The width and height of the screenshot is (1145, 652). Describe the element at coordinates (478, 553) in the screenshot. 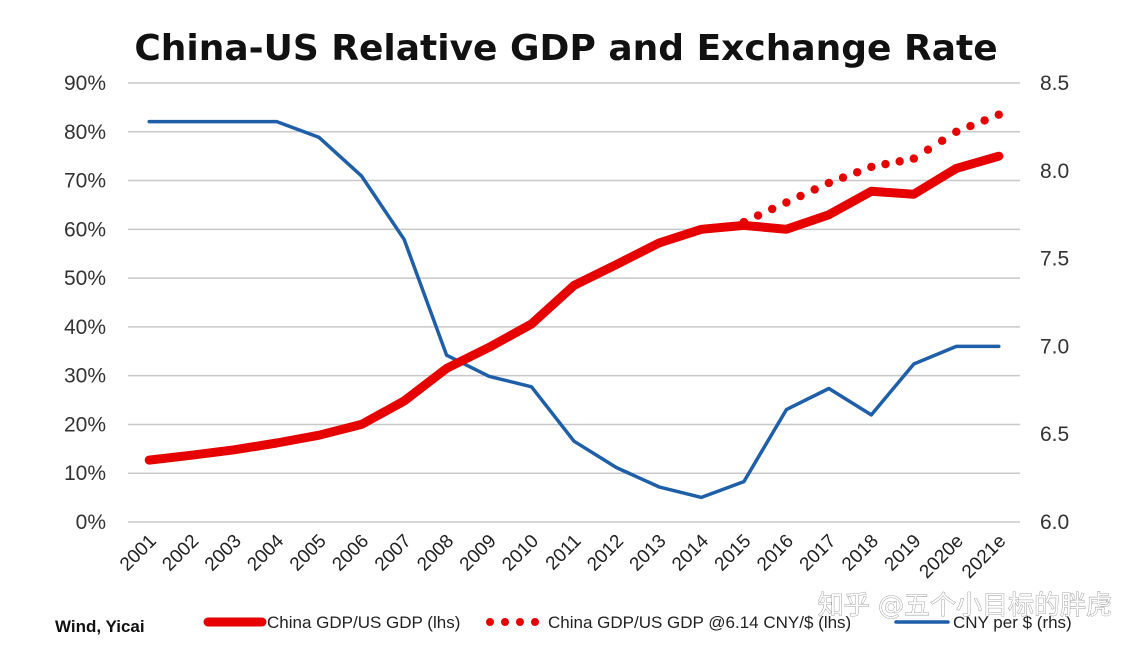

I see `x-axis-tick-label: 2009` at that location.